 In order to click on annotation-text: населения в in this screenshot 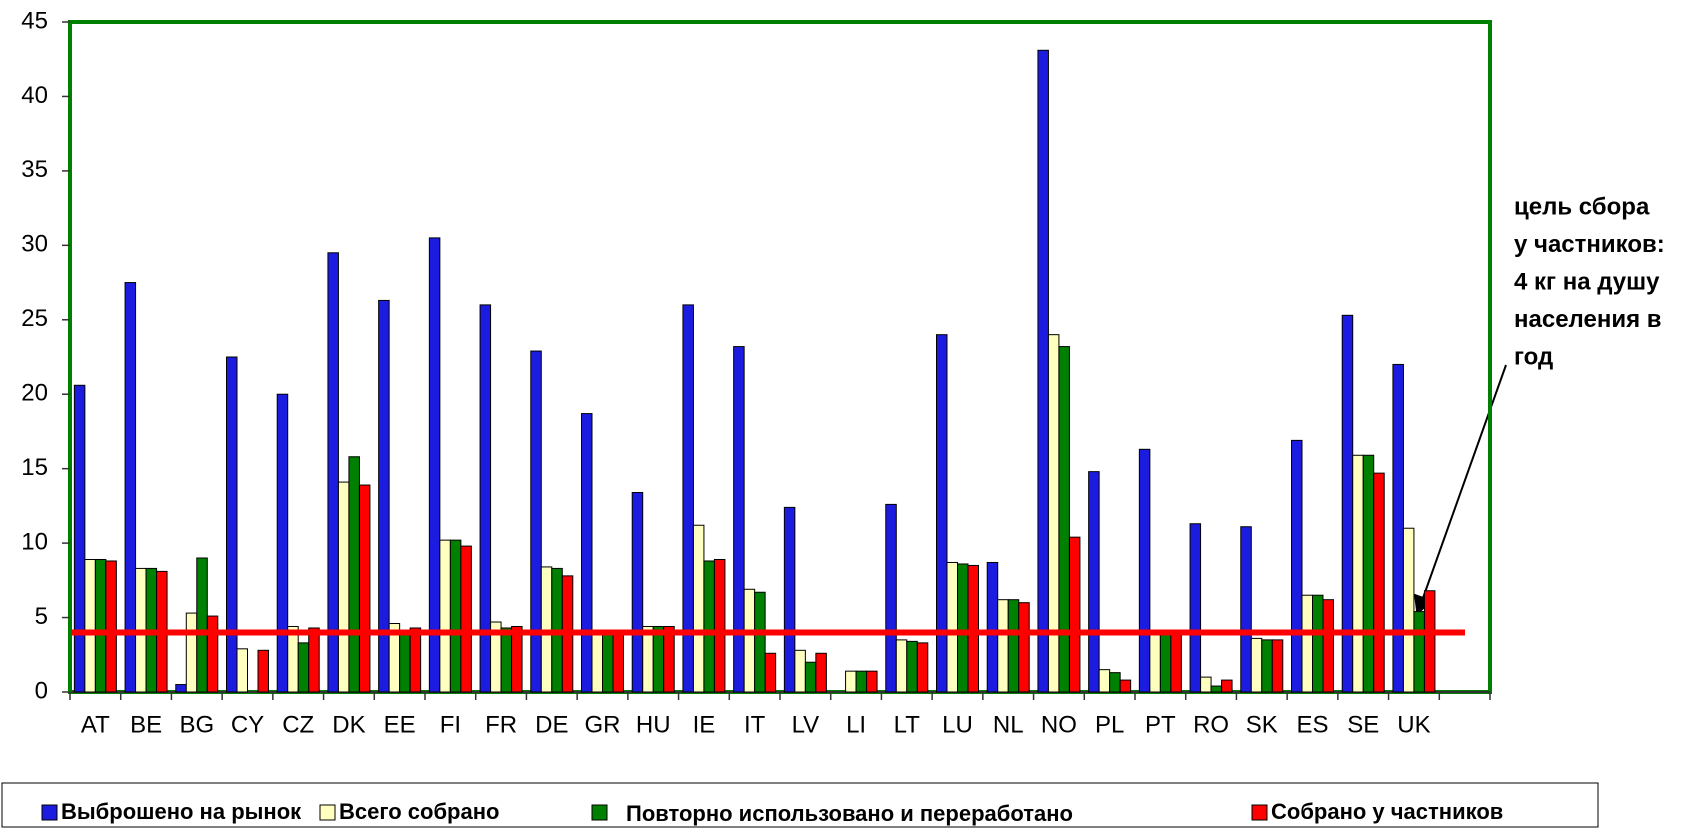, I will do `click(1588, 319)`.